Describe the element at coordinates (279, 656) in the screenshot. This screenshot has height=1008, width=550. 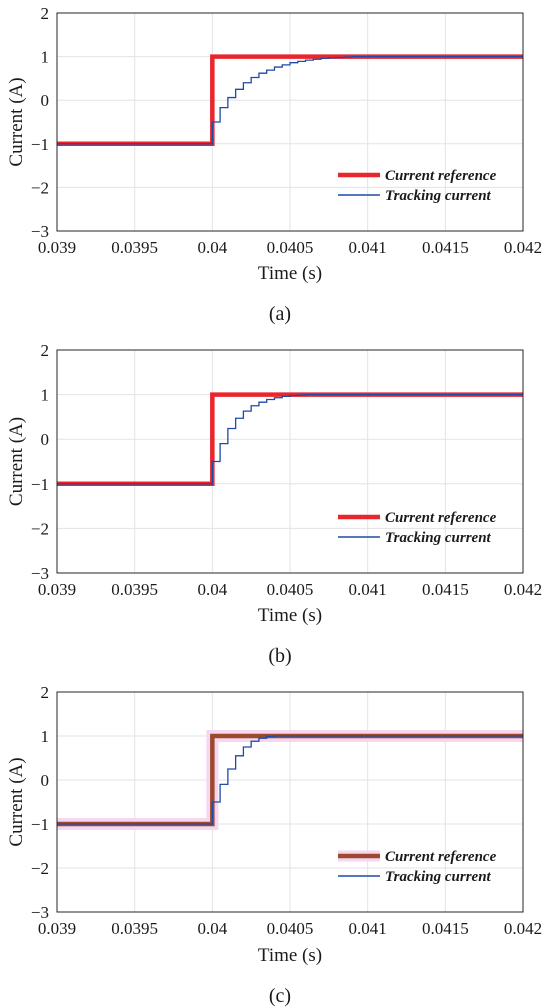
I see `panel-caption: (b)` at that location.